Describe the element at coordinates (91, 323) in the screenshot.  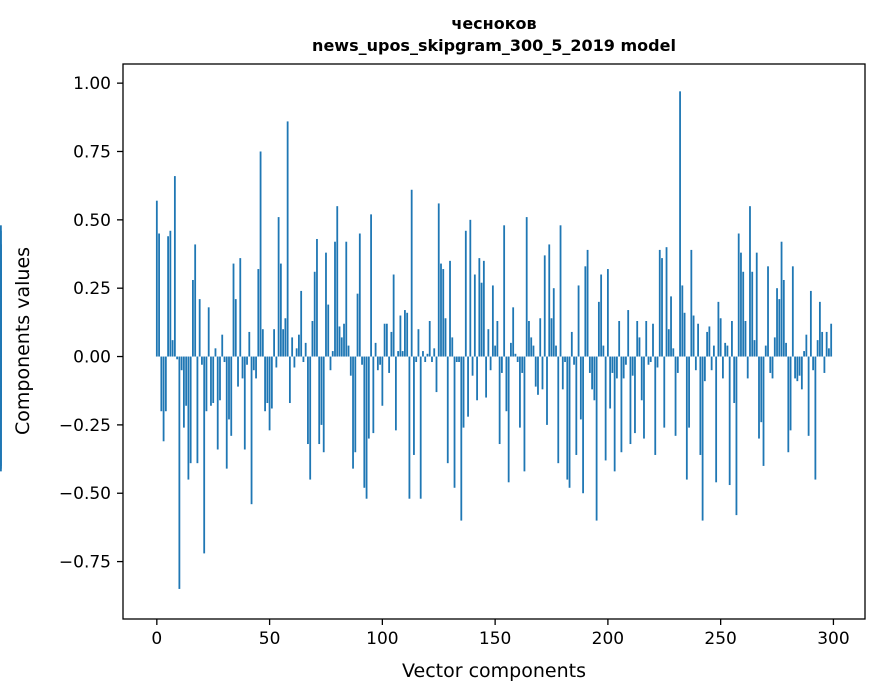
I see `y-axis-ticks: −0.75 −0.50 −0.25 0.00 0.25 0.50 0.75 1.00` at that location.